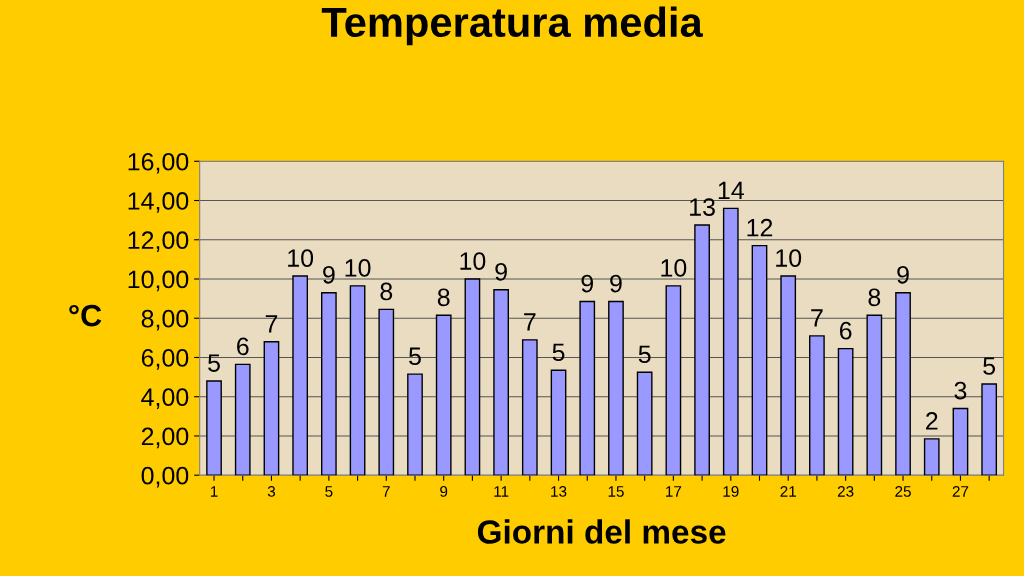 The image size is (1024, 576). What do you see at coordinates (616, 491) in the screenshot?
I see `x-tick-label: 15` at bounding box center [616, 491].